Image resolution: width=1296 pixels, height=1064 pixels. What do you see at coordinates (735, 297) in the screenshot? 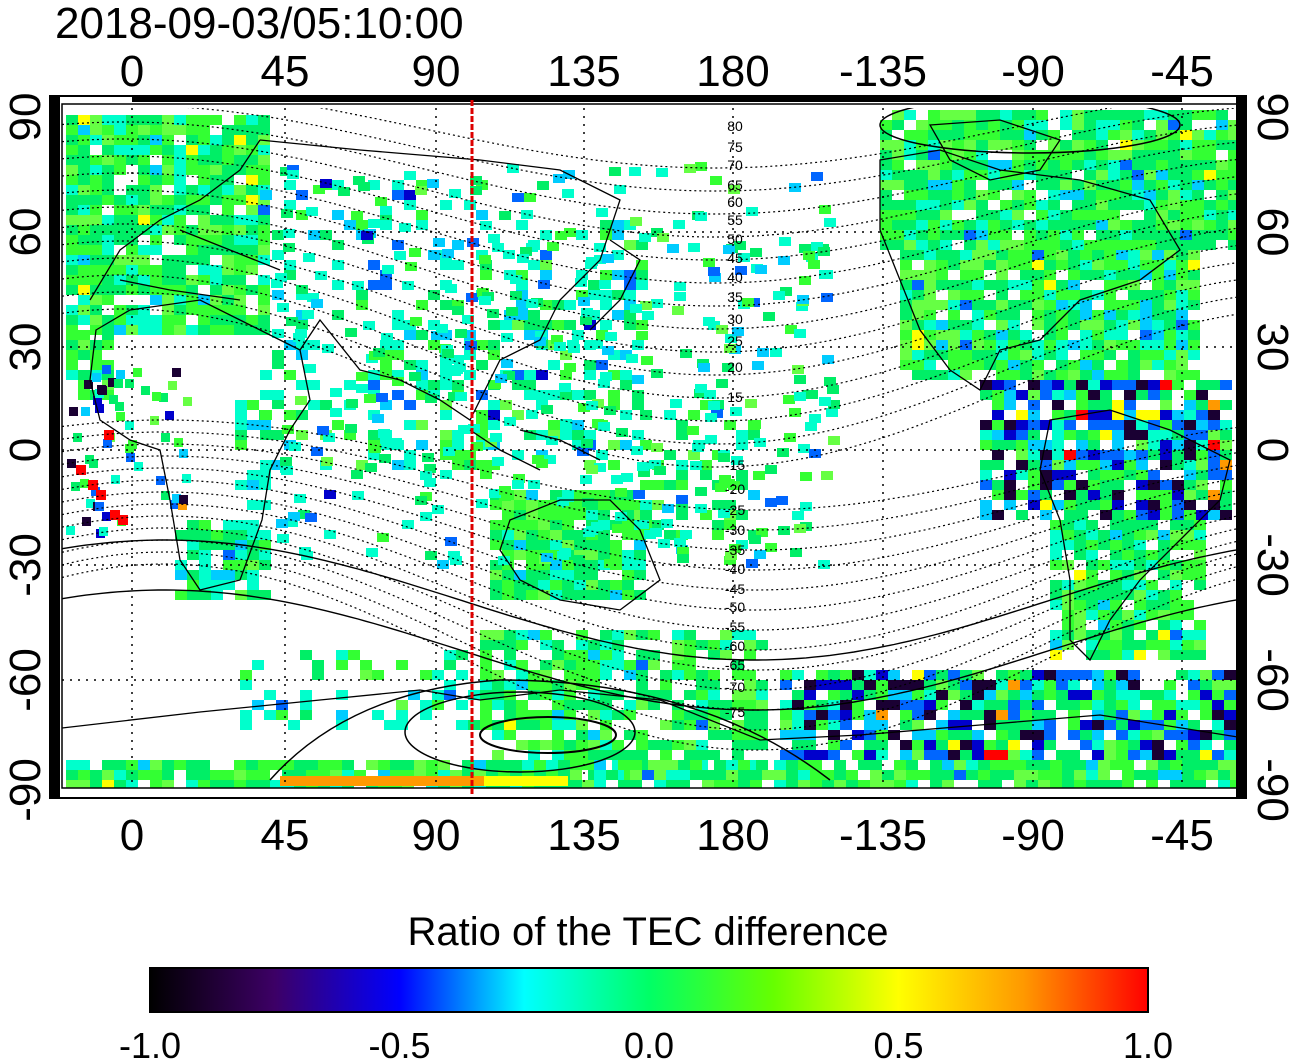
I see `magnetic-latitude-label: 35` at bounding box center [735, 297].